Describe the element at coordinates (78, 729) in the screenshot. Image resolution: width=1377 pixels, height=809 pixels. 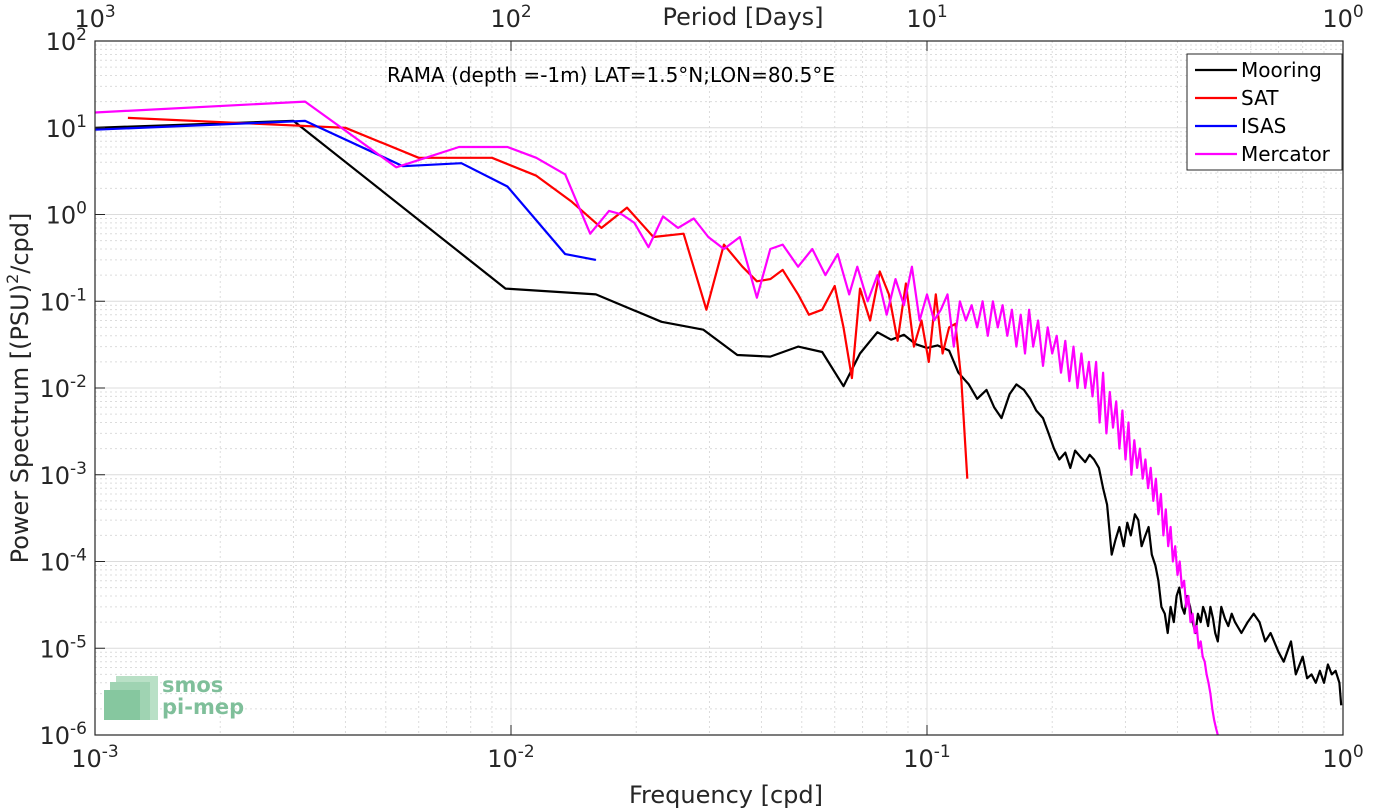
I see `y-tick-label-exponent: -6` at that location.